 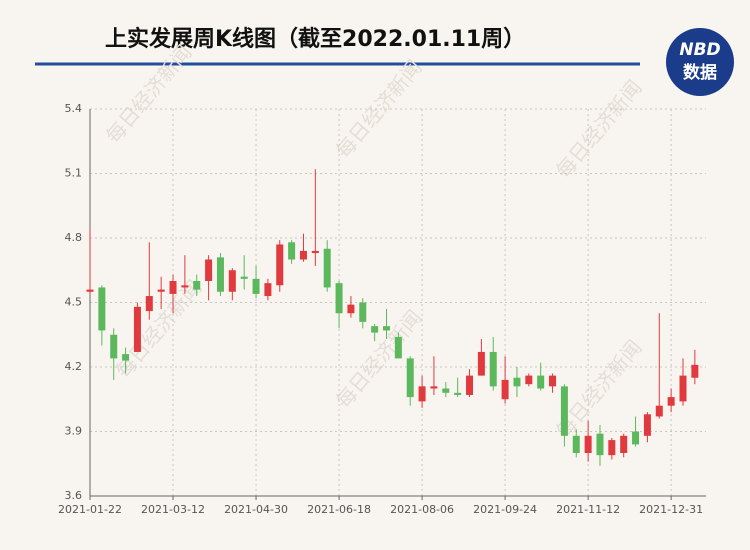 I want to click on y-tick-label: 4.8, so click(x=74, y=237).